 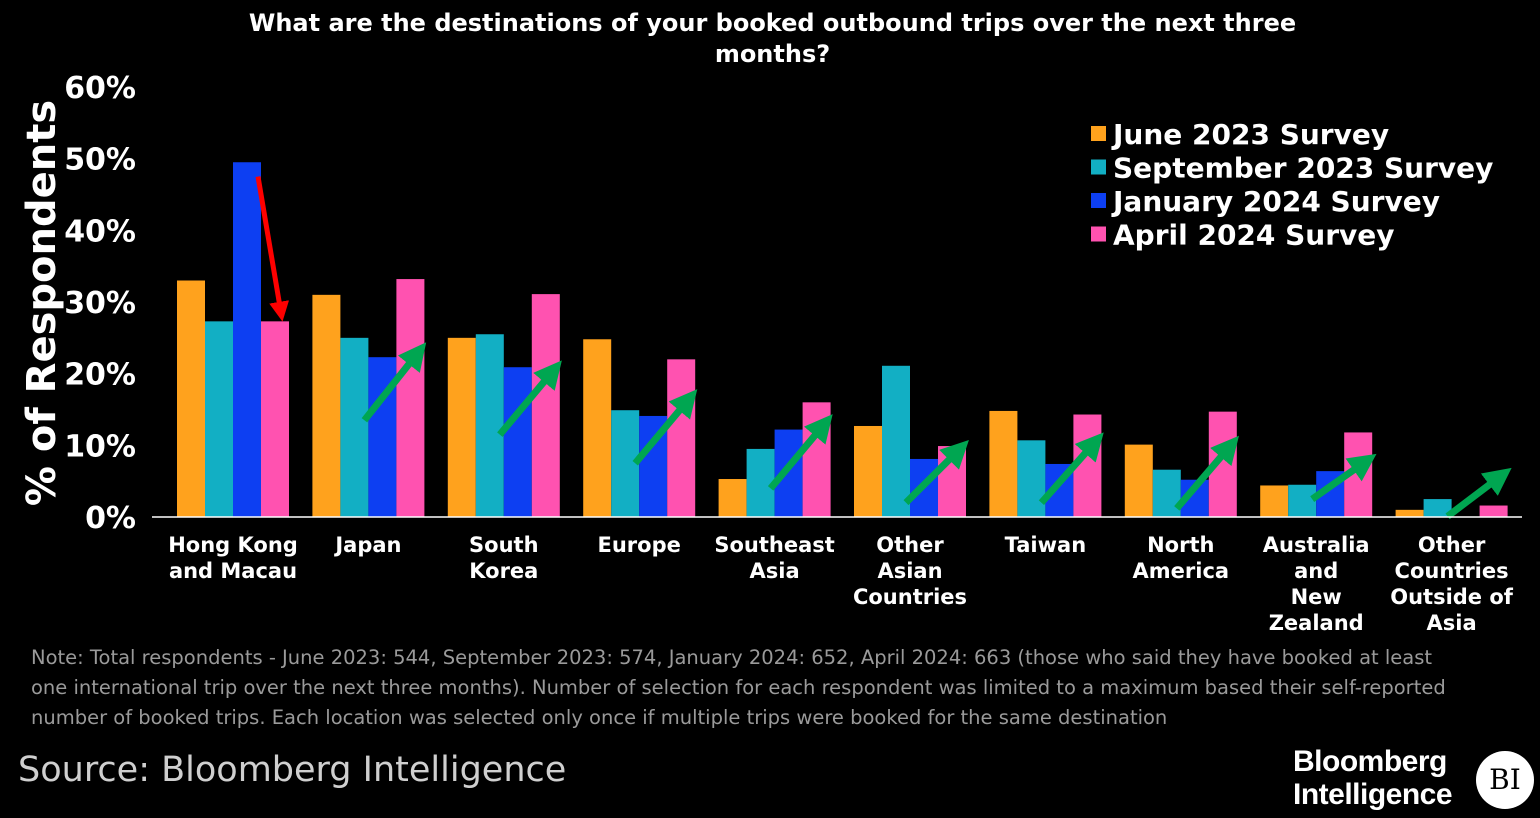 What do you see at coordinates (100, 231) in the screenshot?
I see `y-tick-label: 40%` at bounding box center [100, 231].